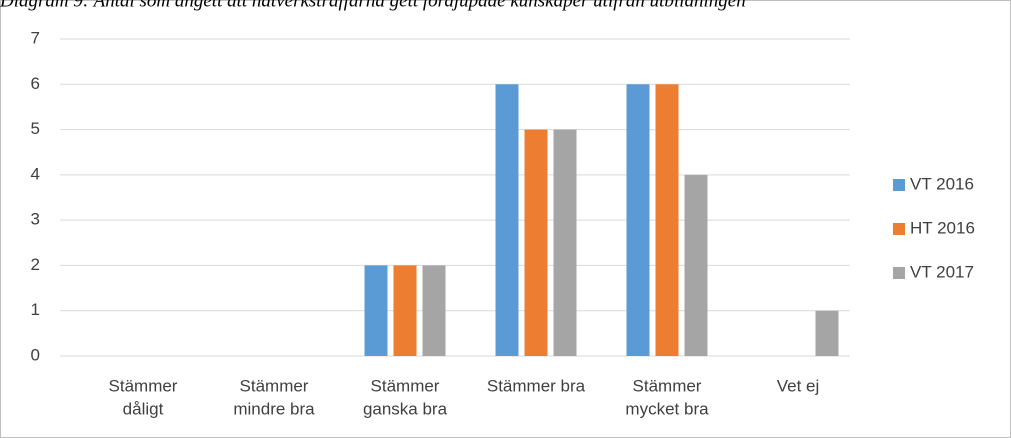 This screenshot has height=438, width=1011. What do you see at coordinates (274, 408) in the screenshot?
I see `x-tick-label: mindre bra` at bounding box center [274, 408].